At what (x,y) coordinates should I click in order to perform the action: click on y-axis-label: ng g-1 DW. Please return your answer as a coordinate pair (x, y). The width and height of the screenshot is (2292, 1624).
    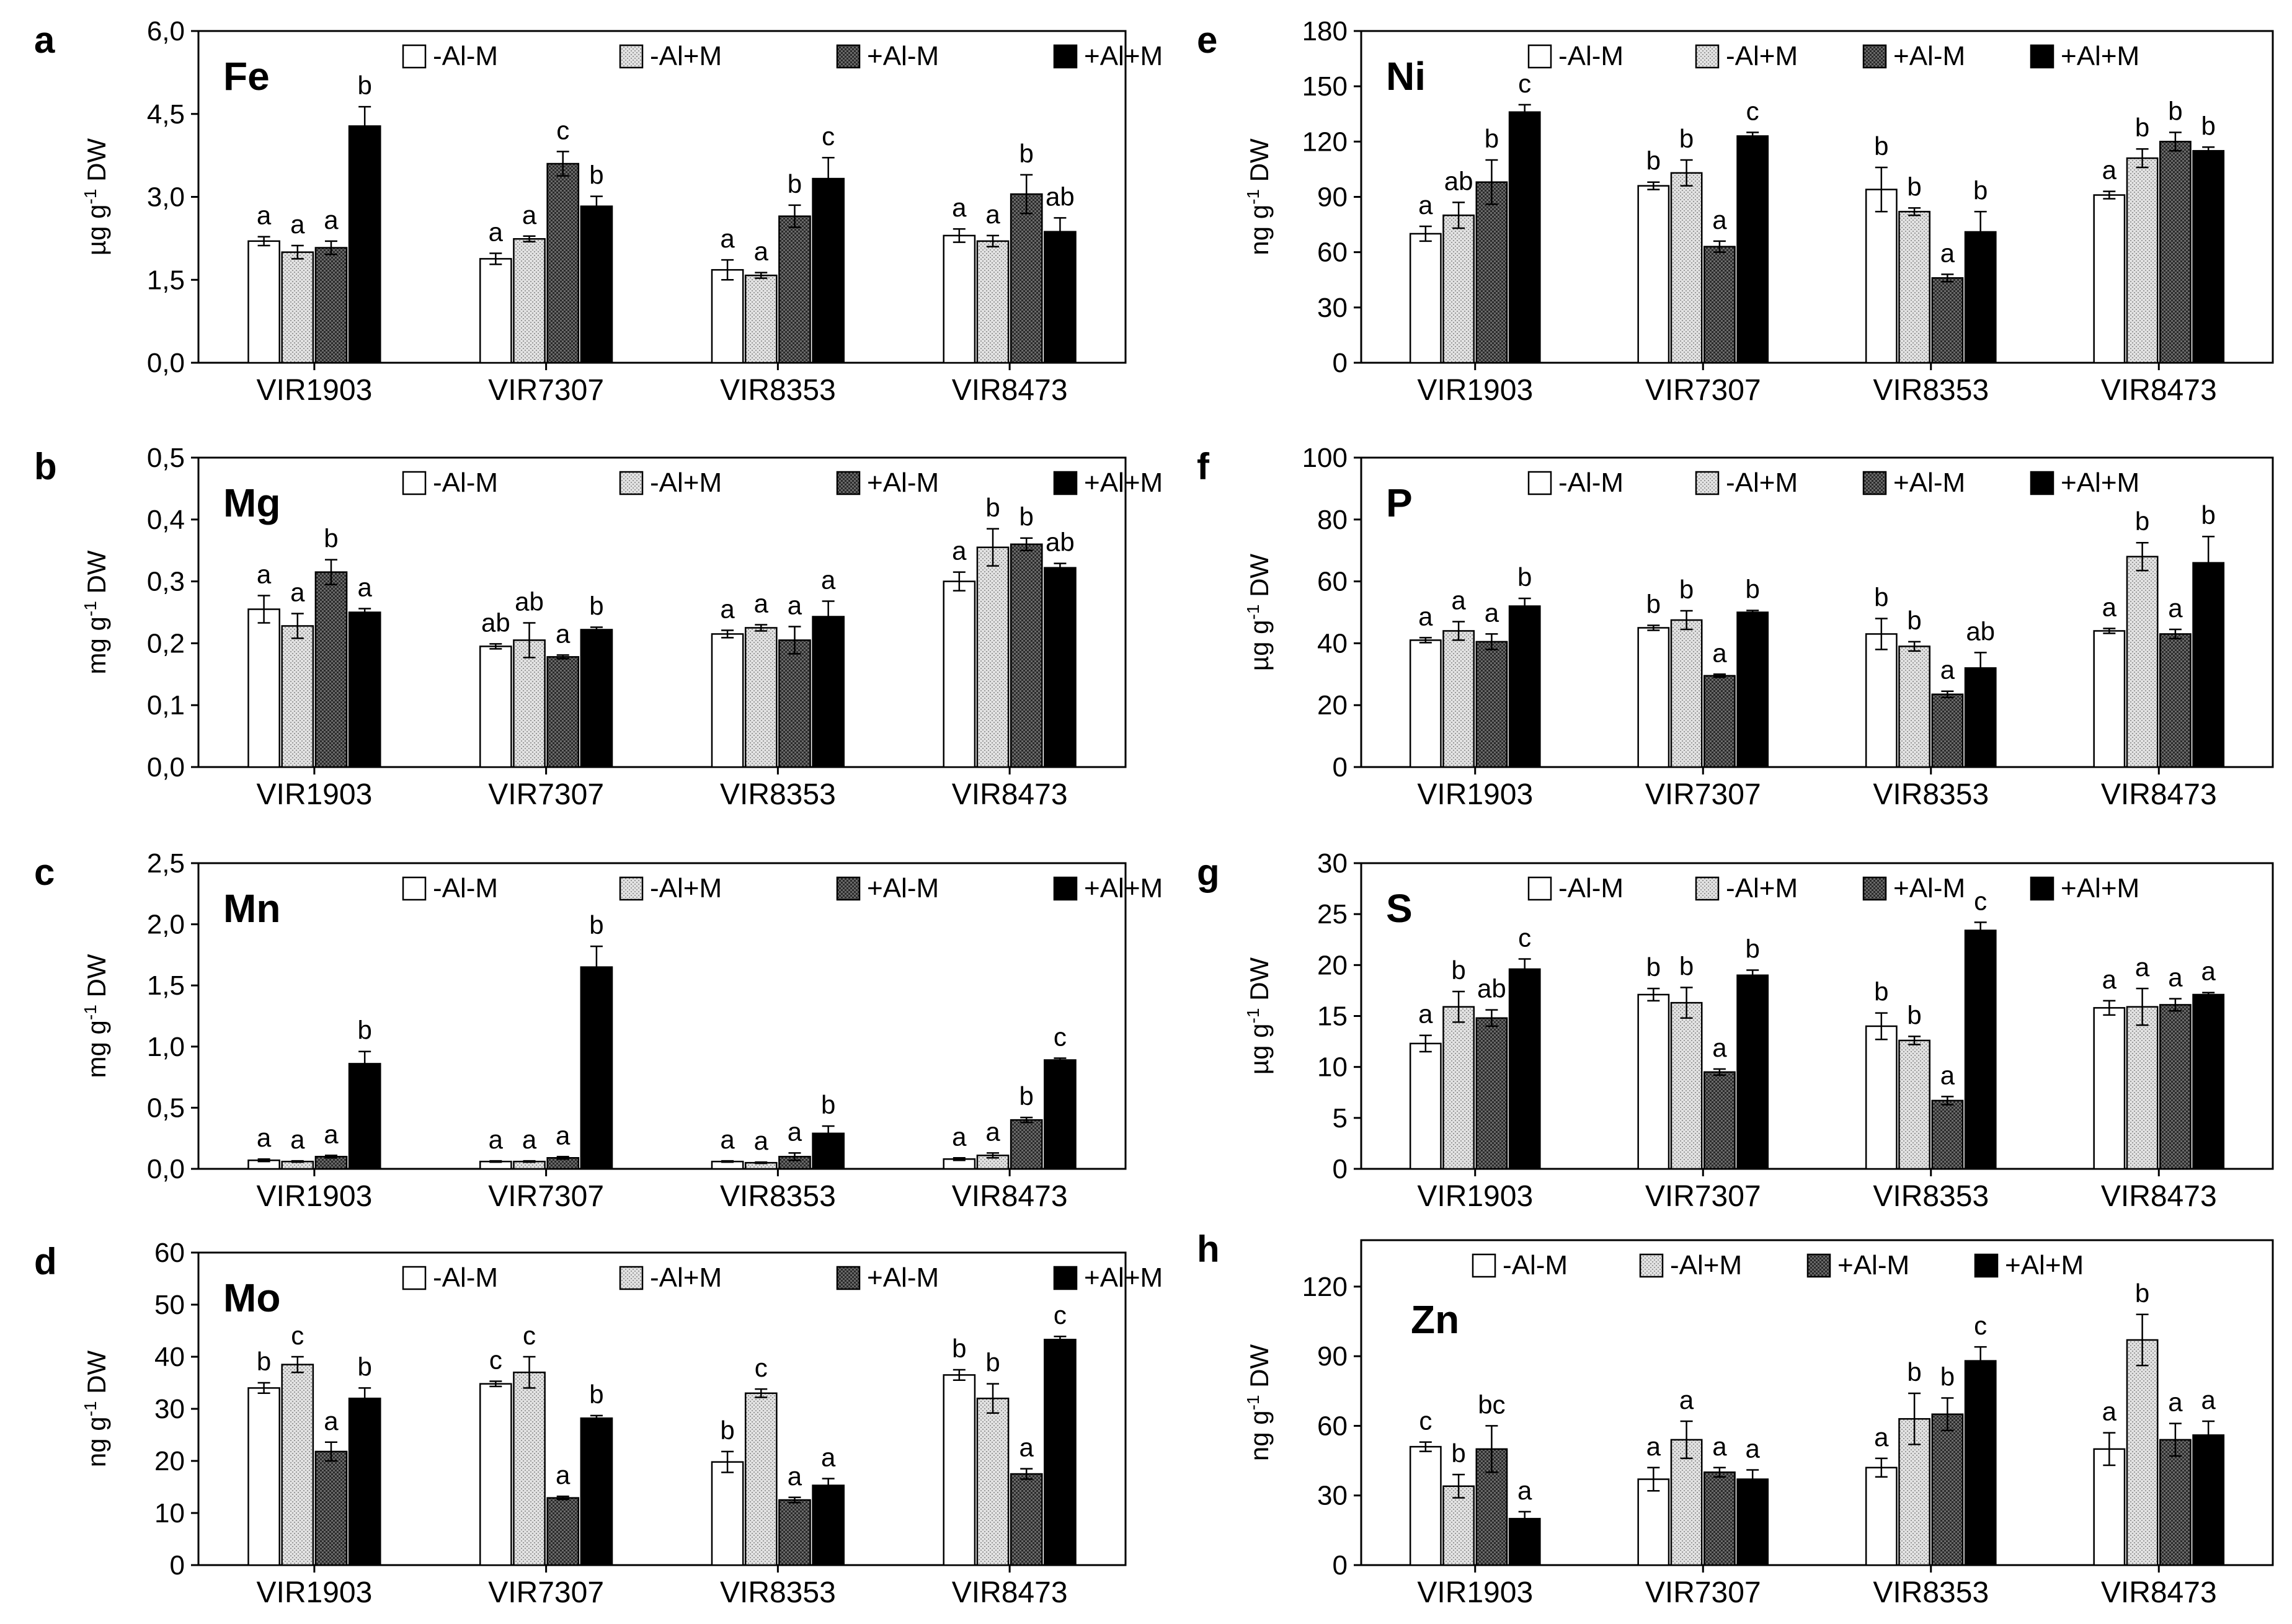
    Looking at the image, I should click on (1258, 1403).